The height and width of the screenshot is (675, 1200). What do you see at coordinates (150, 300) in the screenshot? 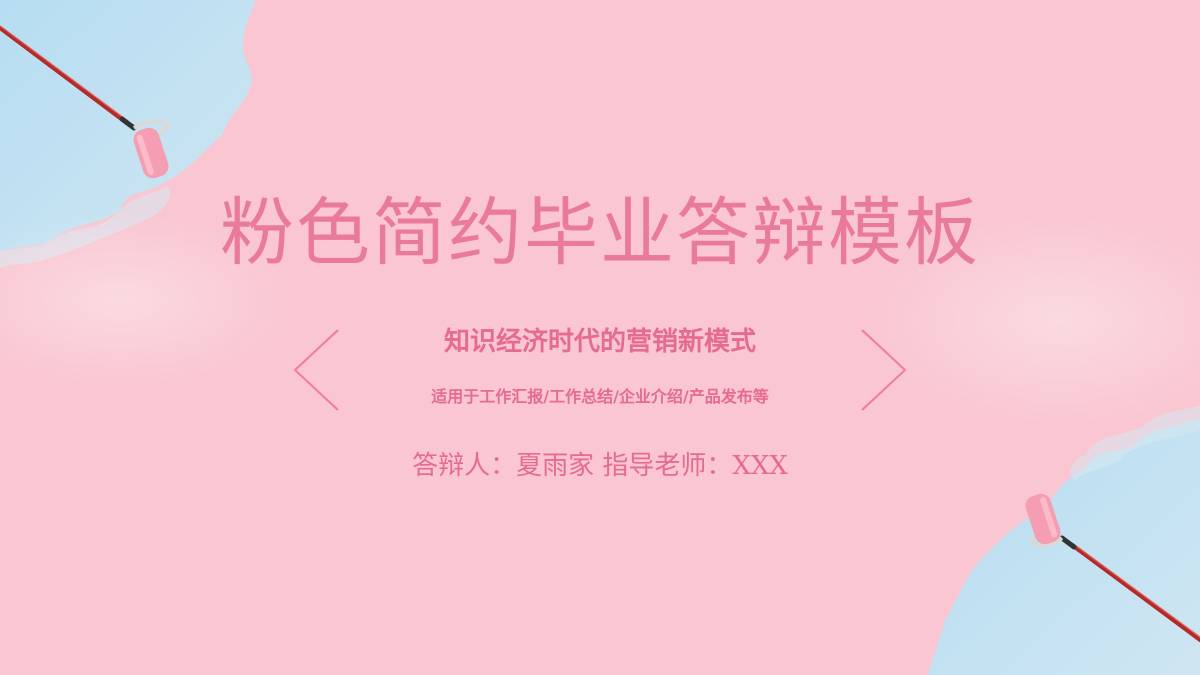
I see `mist-left` at bounding box center [150, 300].